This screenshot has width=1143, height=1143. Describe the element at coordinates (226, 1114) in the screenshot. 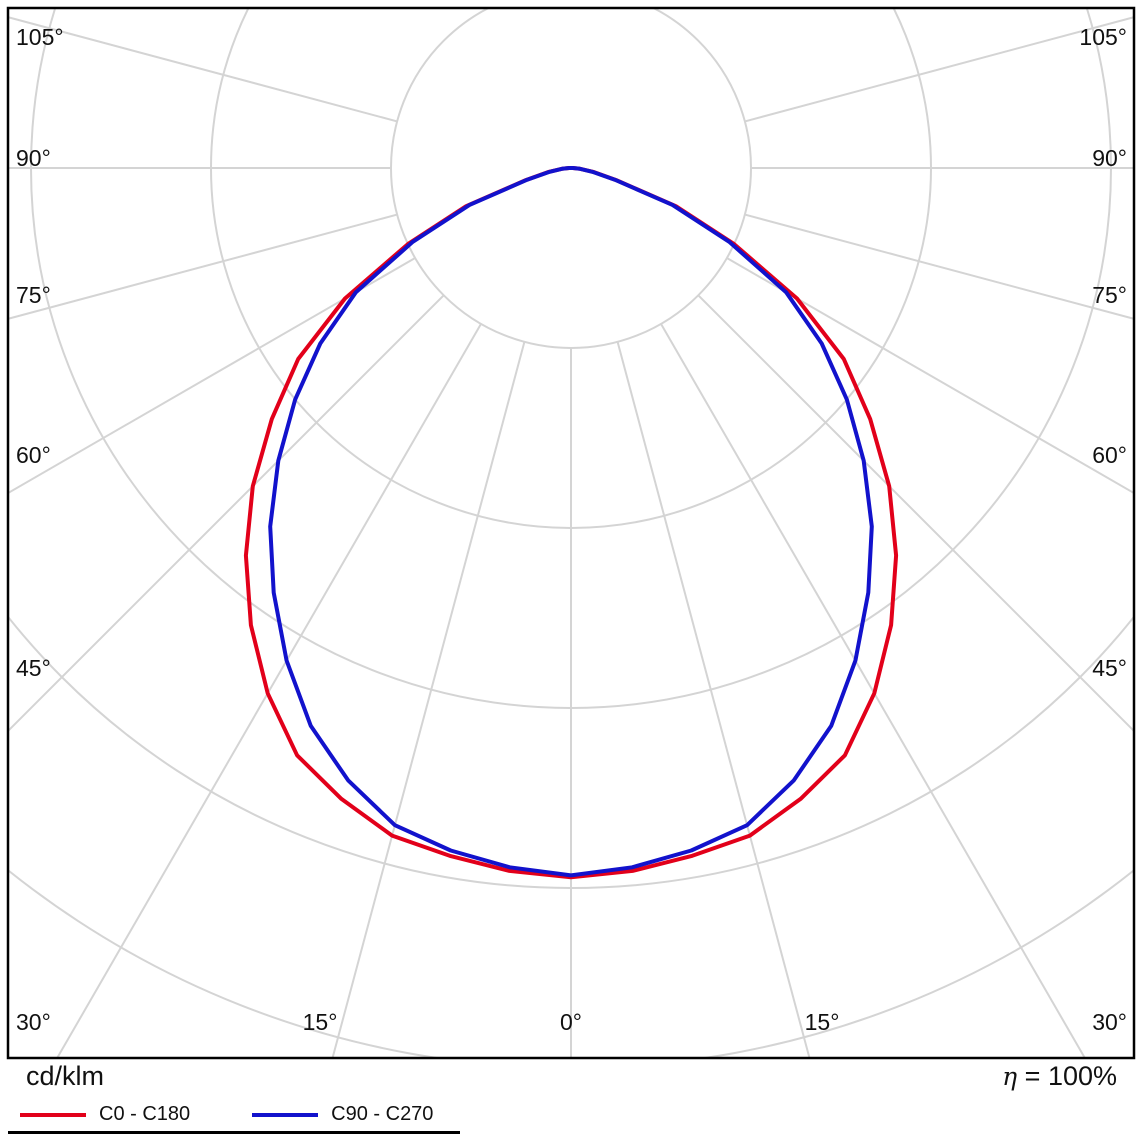

I see `legend: C0 - C180 C90 - C270` at that location.